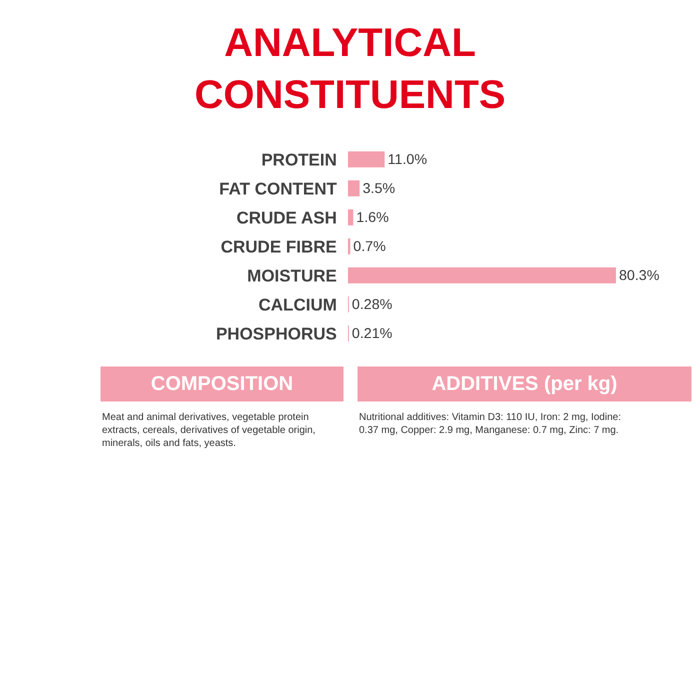 The width and height of the screenshot is (700, 700). Describe the element at coordinates (525, 384) in the screenshot. I see `text: ADDITIVES (per kg)` at that location.